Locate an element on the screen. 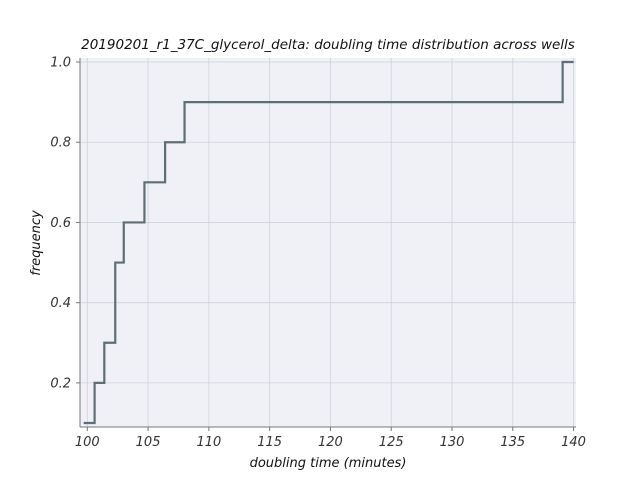  y-tick-label: 0.6 is located at coordinates (60, 223).